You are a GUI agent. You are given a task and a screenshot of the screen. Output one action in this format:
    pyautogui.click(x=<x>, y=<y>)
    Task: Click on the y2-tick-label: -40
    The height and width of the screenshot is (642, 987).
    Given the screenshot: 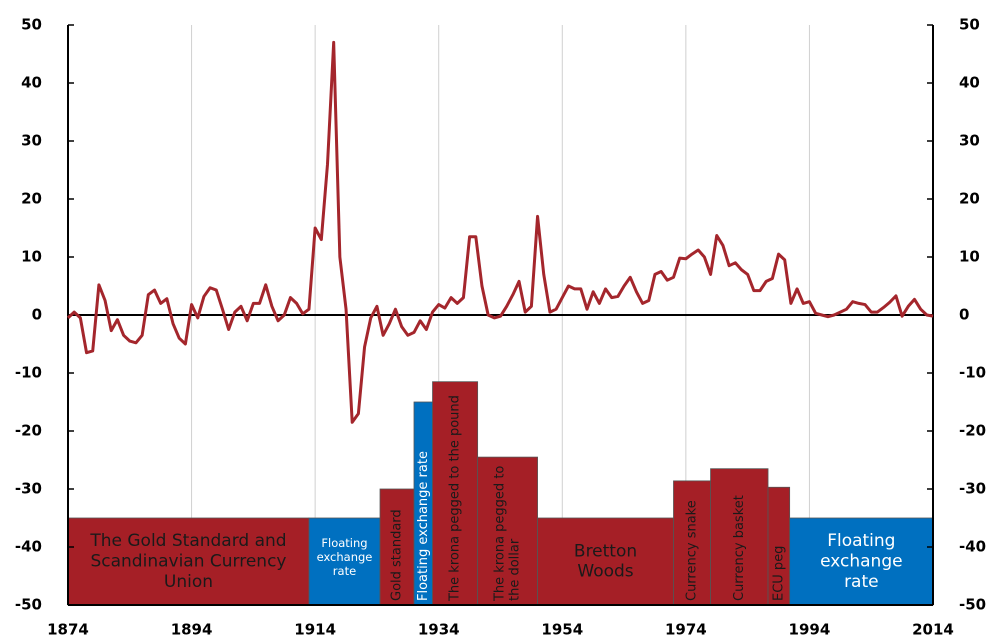 What is the action you would take?
    pyautogui.click(x=972, y=547)
    